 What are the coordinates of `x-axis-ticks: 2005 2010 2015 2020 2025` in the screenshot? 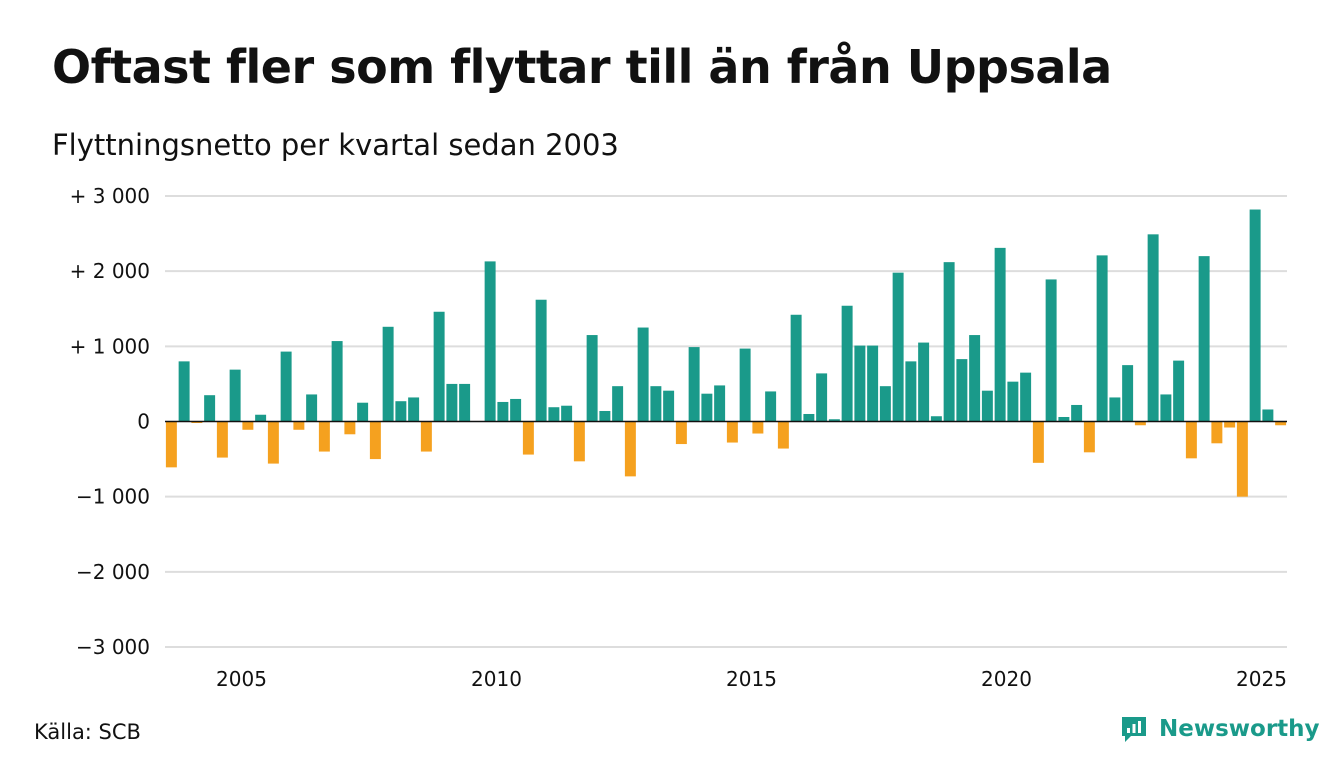 It's located at (751, 679).